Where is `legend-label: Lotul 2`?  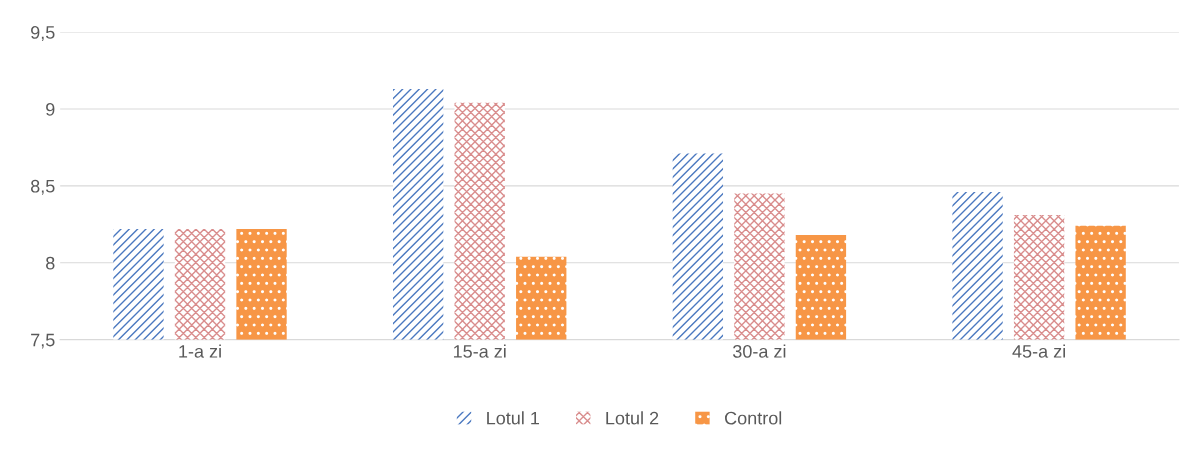
legend-label: Lotul 2 is located at coordinates (632, 418).